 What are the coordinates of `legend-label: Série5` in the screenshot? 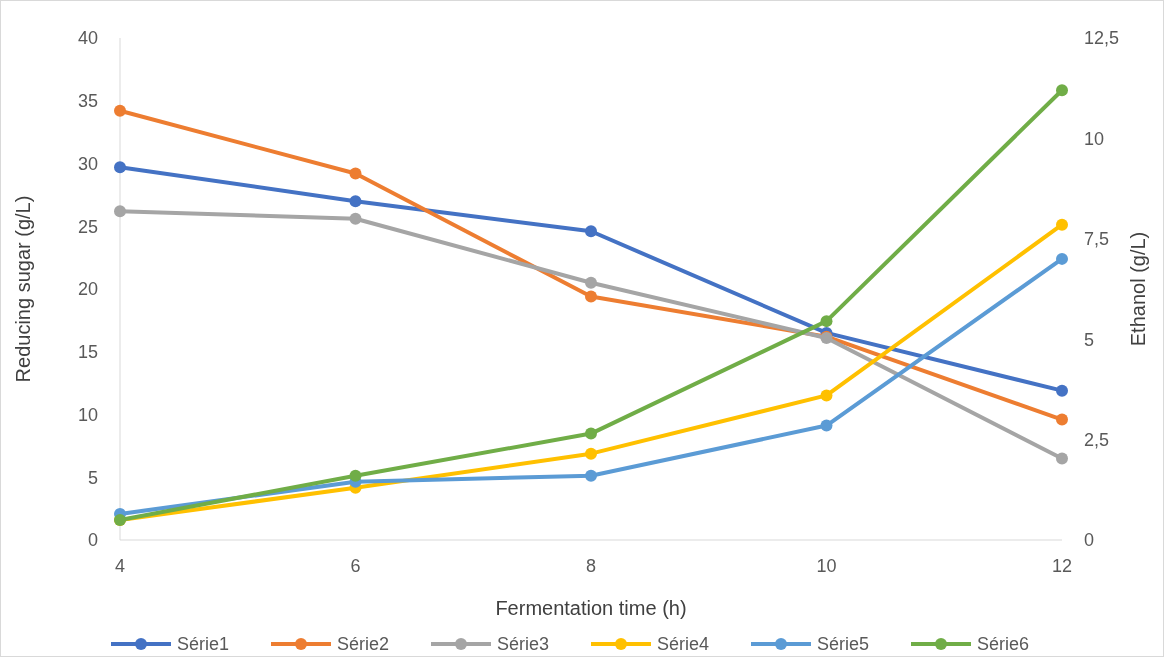 It's located at (843, 644).